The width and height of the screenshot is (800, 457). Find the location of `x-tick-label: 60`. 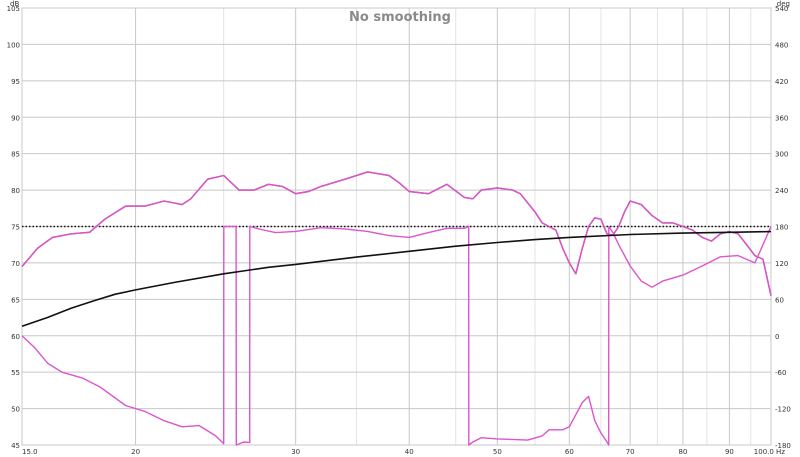

x-tick-label: 60 is located at coordinates (569, 452).